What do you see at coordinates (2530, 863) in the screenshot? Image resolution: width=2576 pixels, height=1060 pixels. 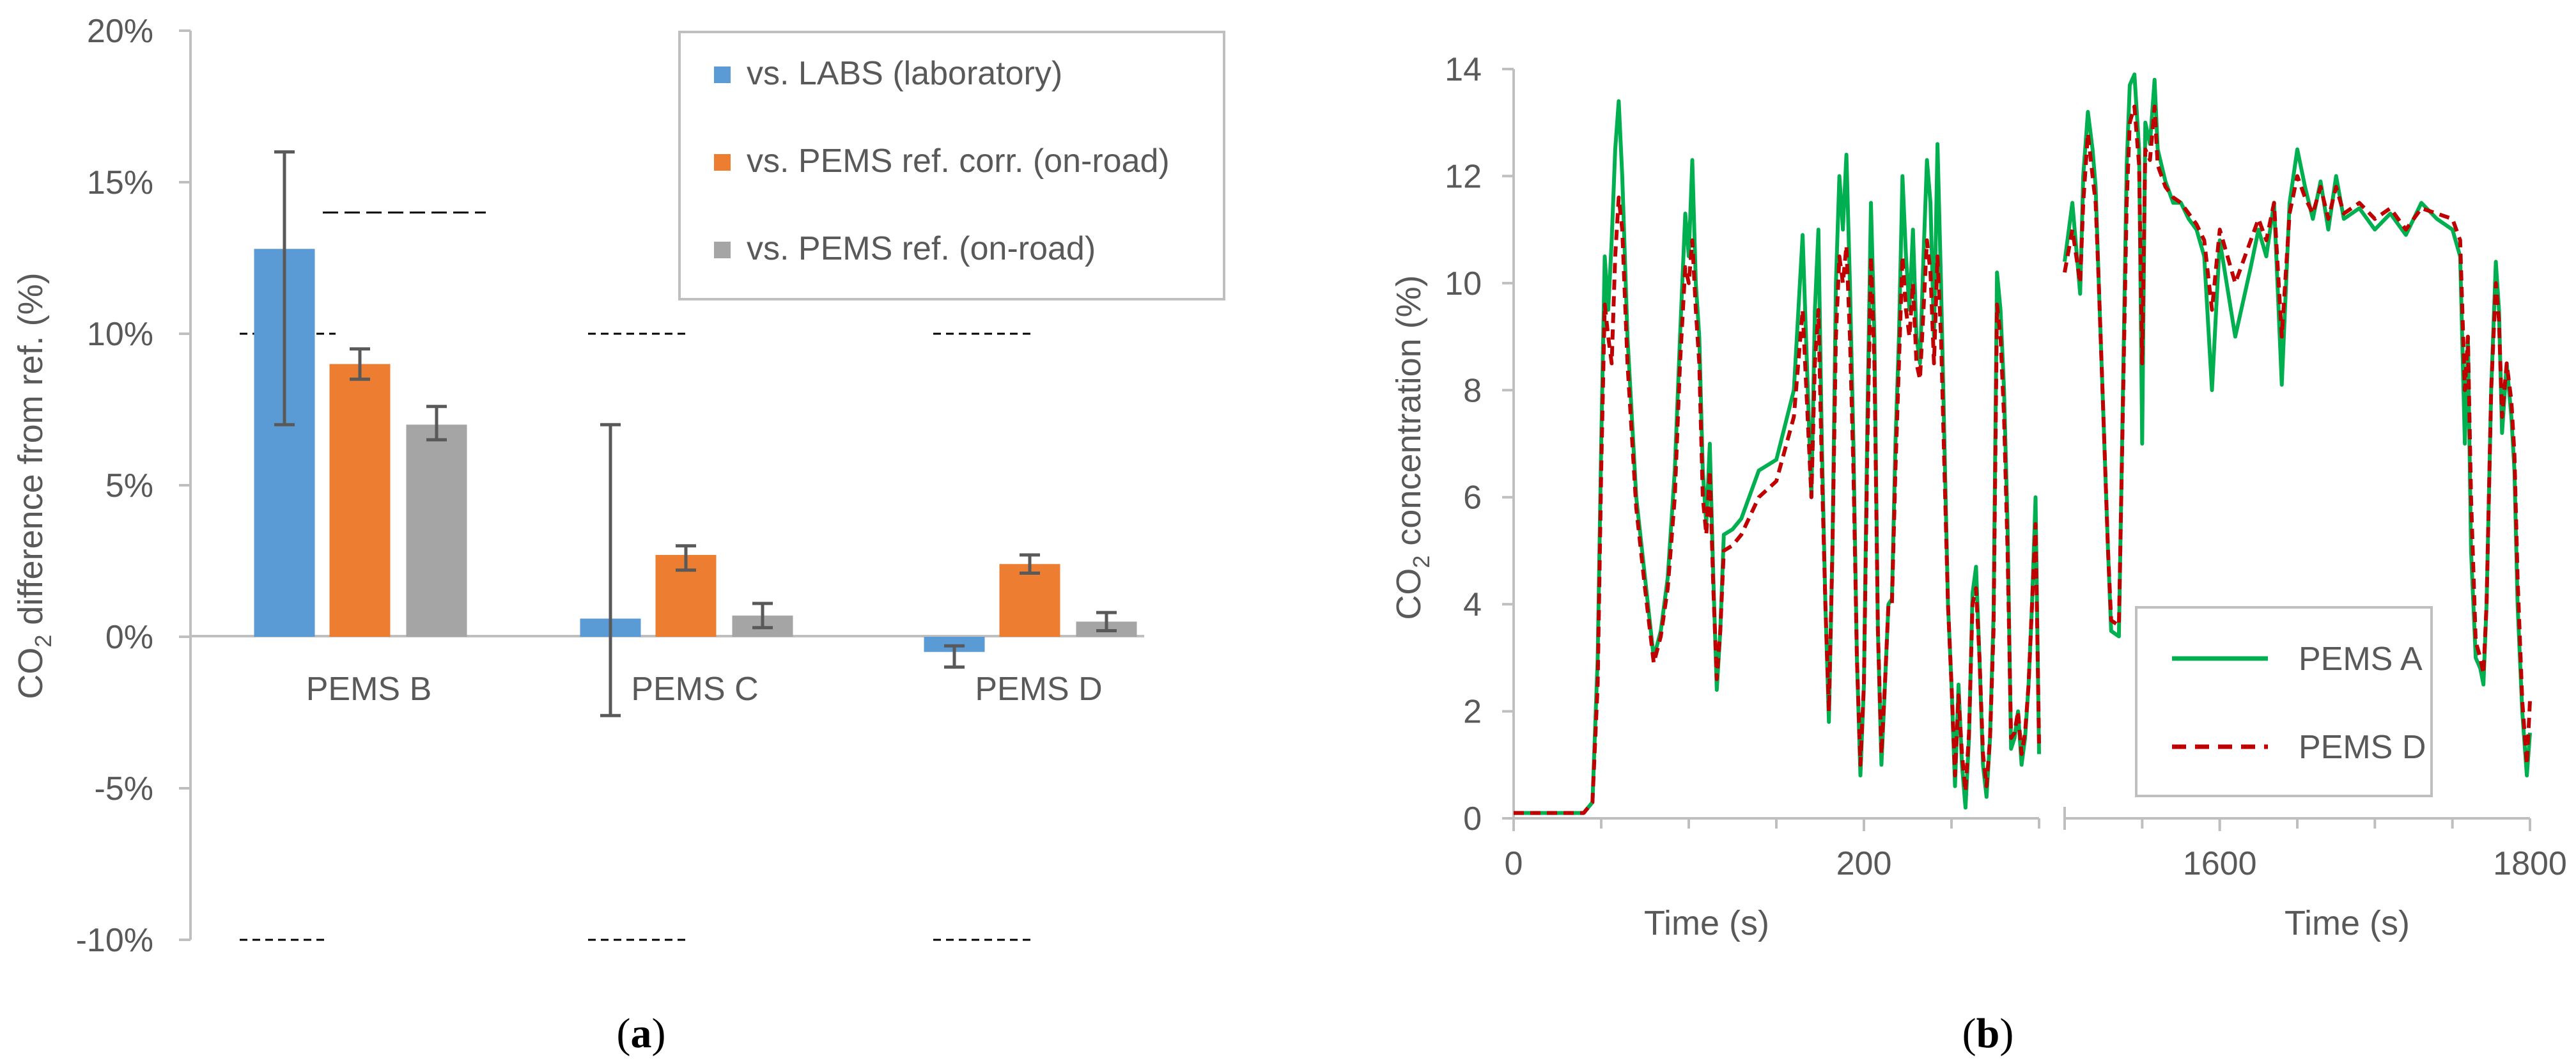 I see `panel-b-x-tick-label: 1800` at bounding box center [2530, 863].